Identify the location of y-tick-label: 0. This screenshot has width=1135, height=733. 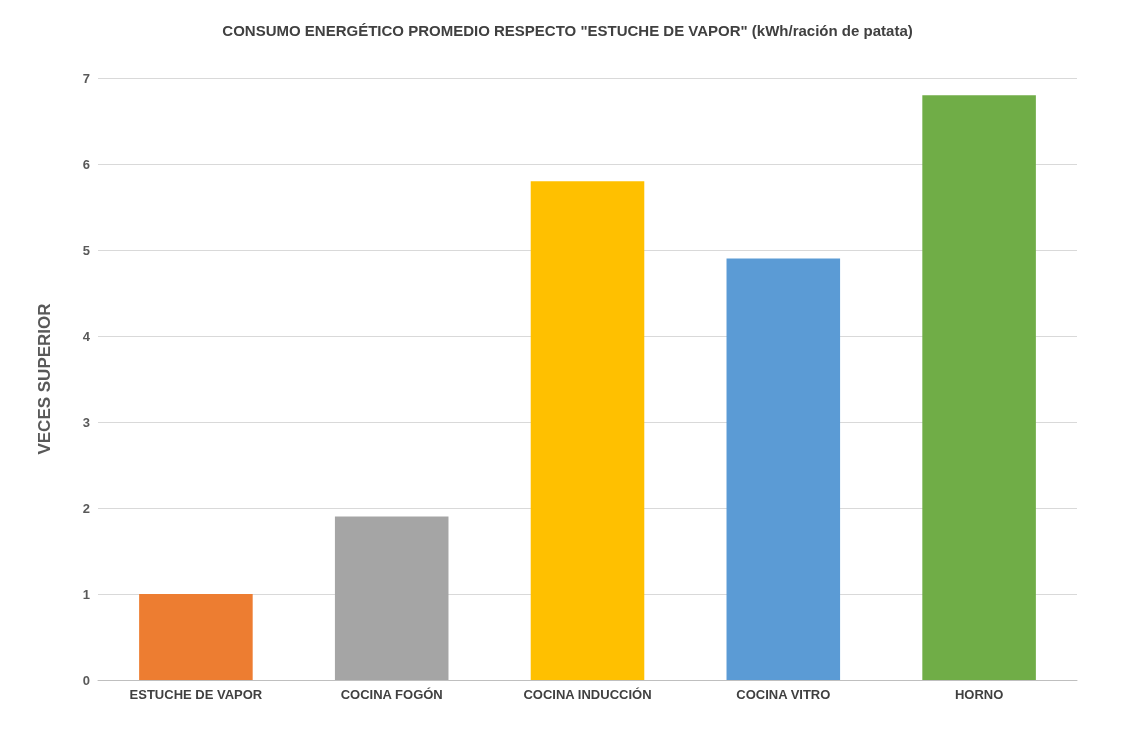
(86, 680).